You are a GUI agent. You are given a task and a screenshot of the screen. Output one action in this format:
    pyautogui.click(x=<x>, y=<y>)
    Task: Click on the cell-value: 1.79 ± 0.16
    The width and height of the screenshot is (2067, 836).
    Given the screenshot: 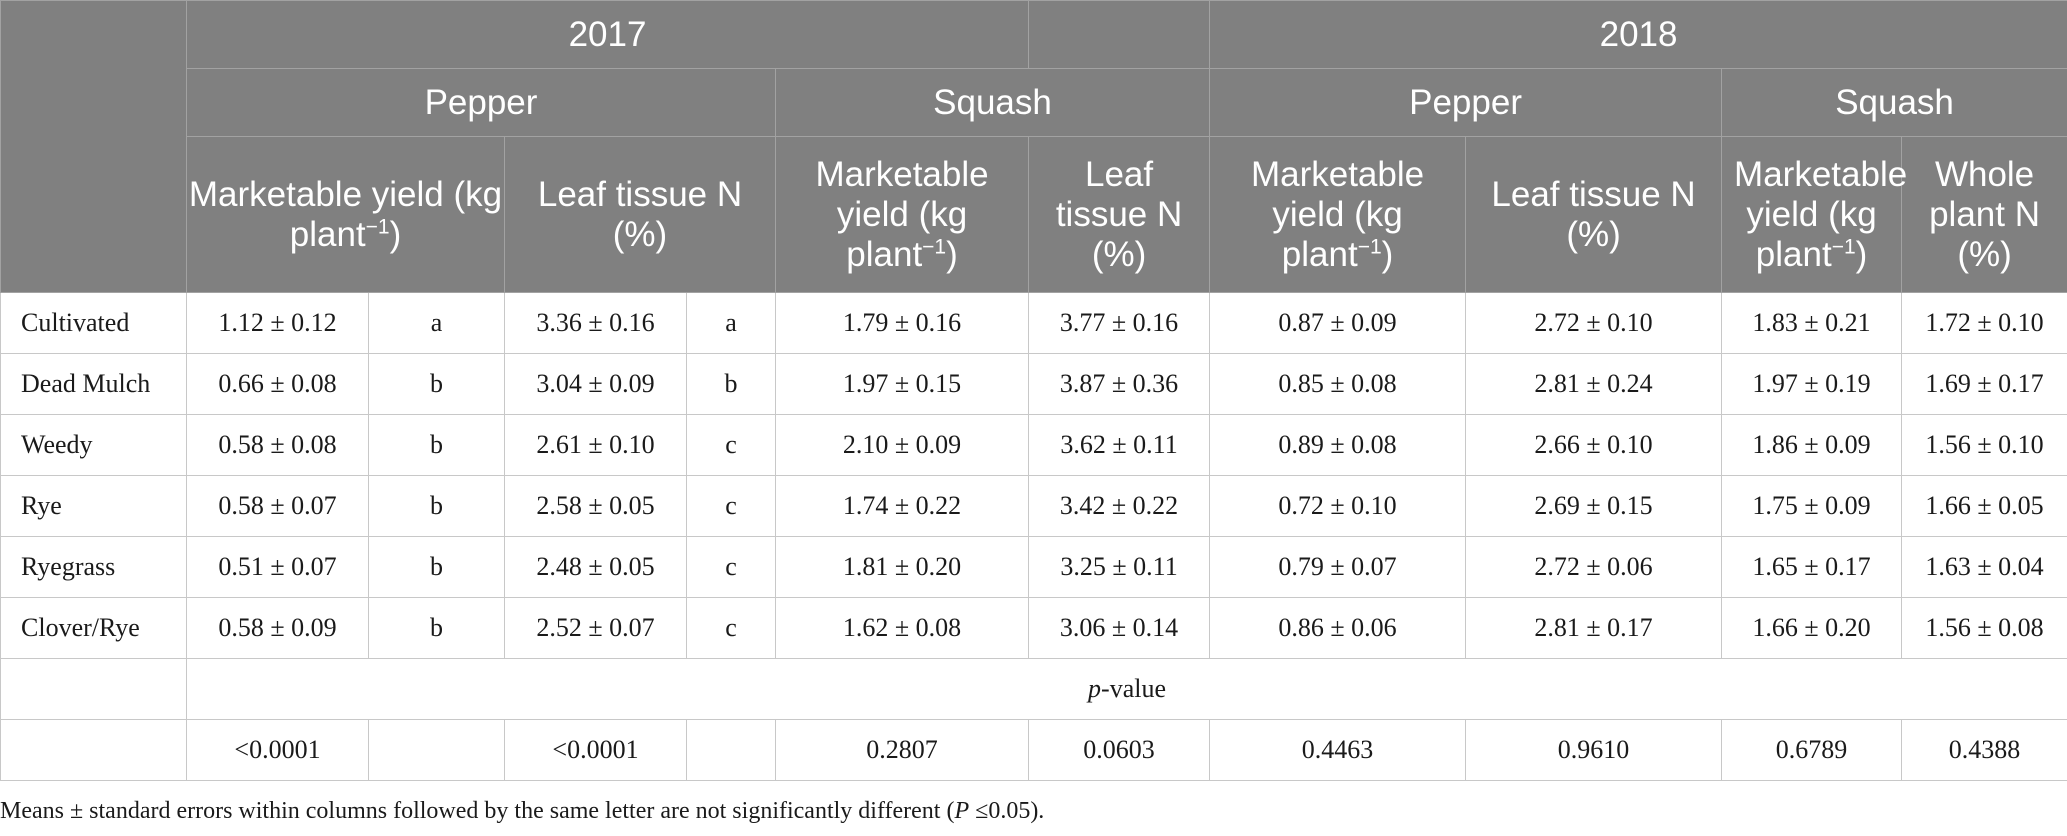 What is the action you would take?
    pyautogui.click(x=902, y=323)
    